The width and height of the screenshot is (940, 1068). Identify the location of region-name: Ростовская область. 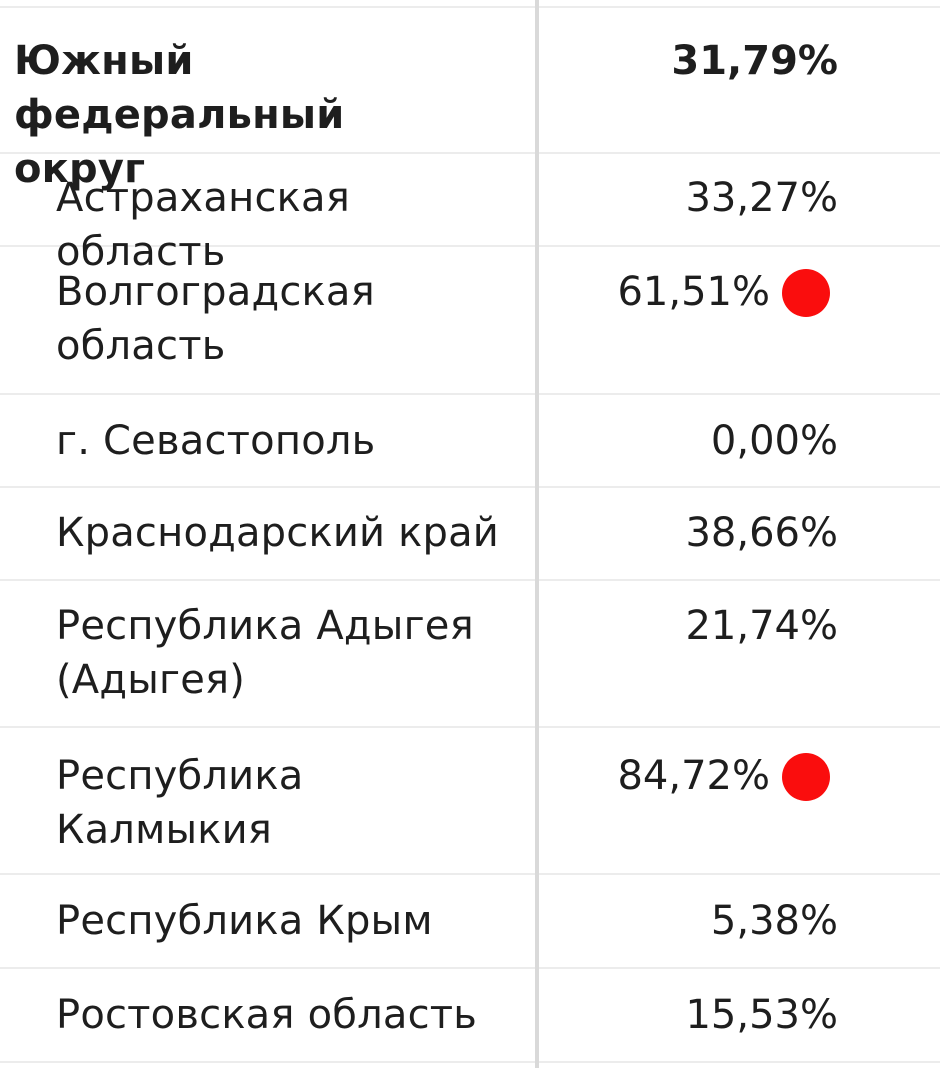
(267, 1015).